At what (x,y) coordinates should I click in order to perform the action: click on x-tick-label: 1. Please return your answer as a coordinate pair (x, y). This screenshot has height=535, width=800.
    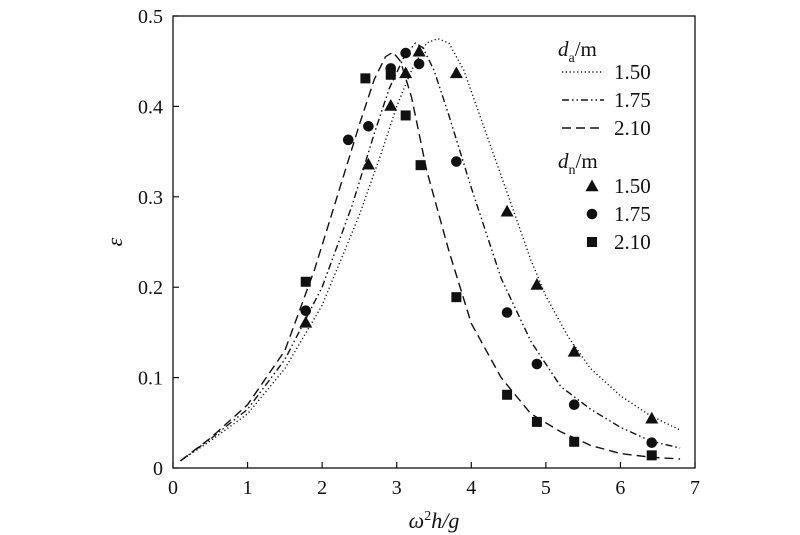
    Looking at the image, I should click on (248, 488).